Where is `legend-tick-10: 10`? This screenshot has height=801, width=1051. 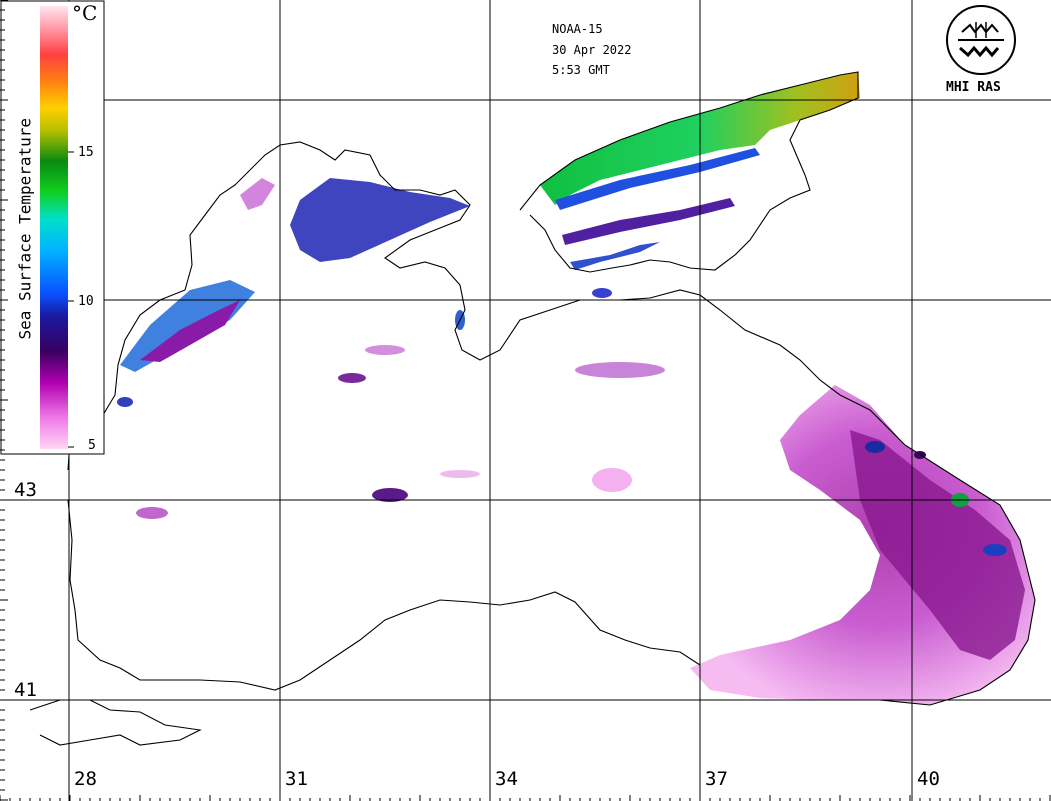
legend-tick-10: 10 is located at coordinates (86, 301).